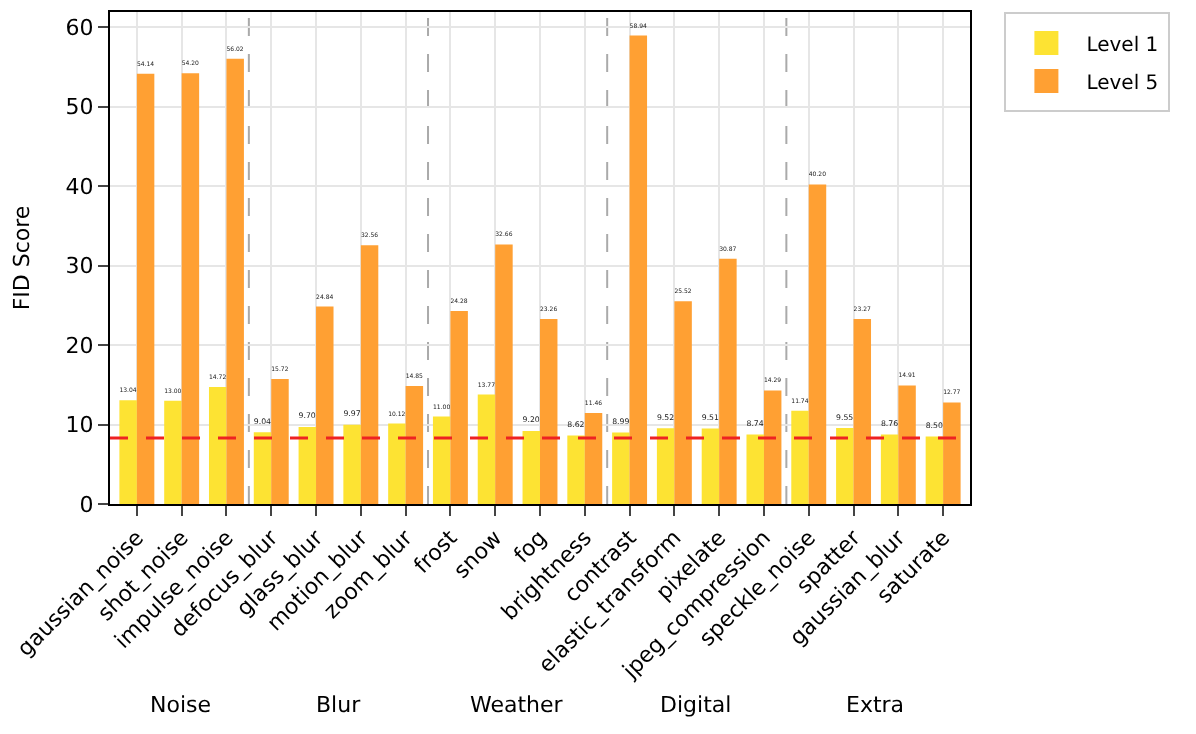 This screenshot has width=1196, height=734. Describe the element at coordinates (181, 705) in the screenshot. I see `text: Noise` at that location.